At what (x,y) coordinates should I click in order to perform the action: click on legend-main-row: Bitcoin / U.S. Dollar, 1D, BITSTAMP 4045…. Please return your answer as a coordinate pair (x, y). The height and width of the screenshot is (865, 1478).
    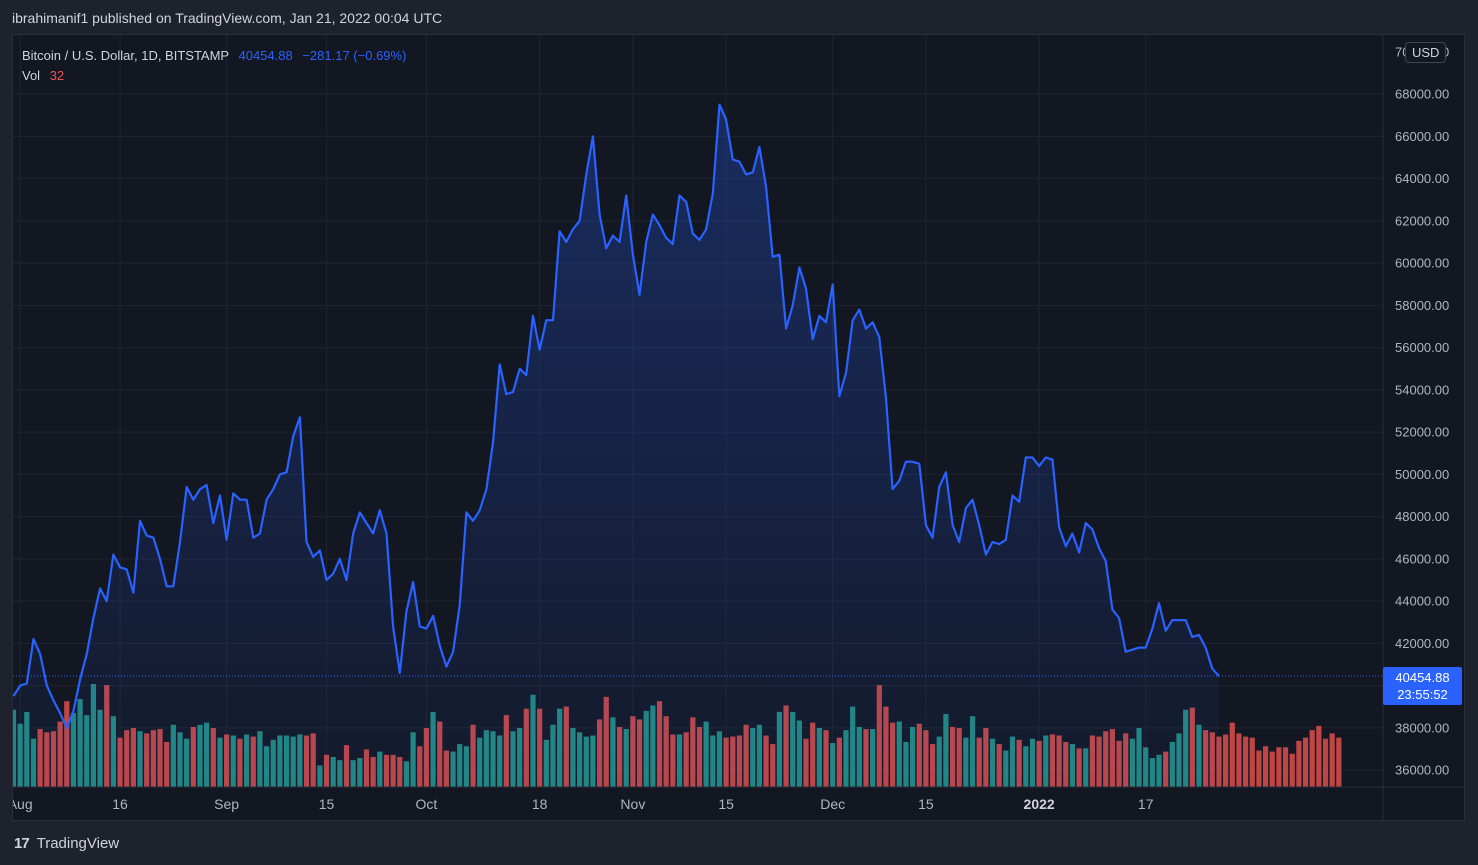
    Looking at the image, I should click on (214, 56).